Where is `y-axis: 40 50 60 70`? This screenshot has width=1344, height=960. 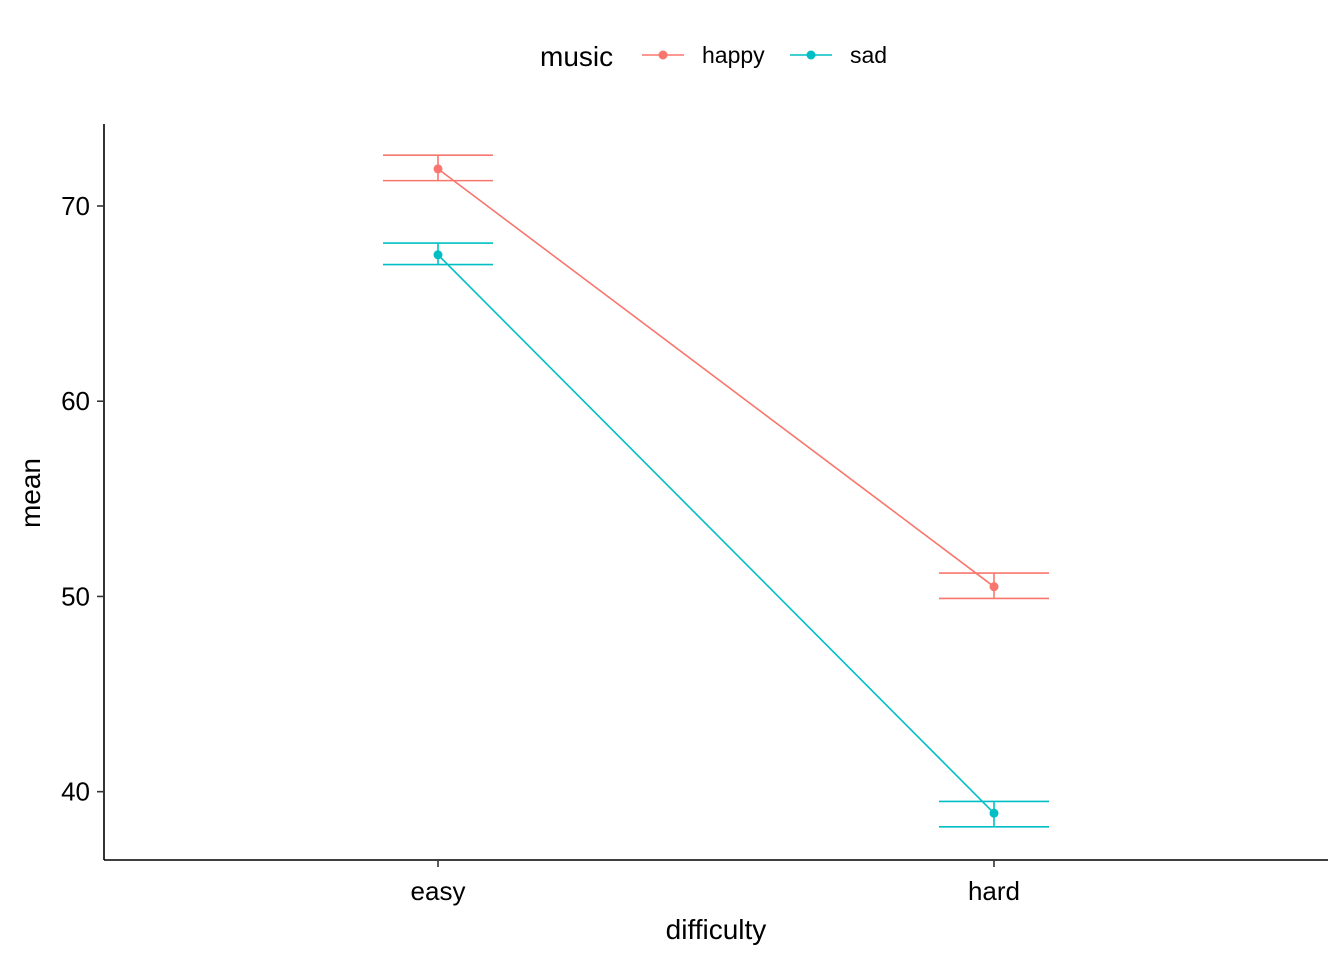 y-axis: 40 50 60 70 is located at coordinates (83, 492).